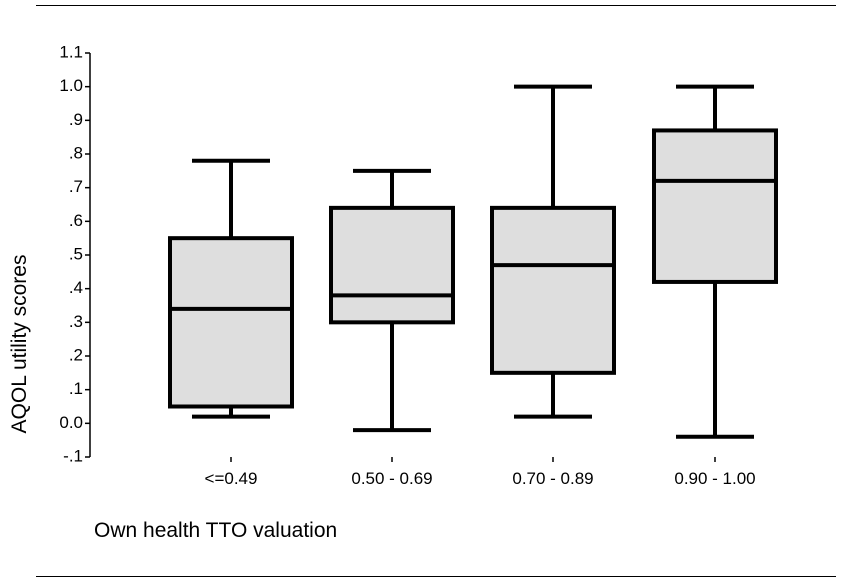 The width and height of the screenshot is (854, 580). Describe the element at coordinates (71, 85) in the screenshot. I see `y-tick-label: 1.0` at that location.